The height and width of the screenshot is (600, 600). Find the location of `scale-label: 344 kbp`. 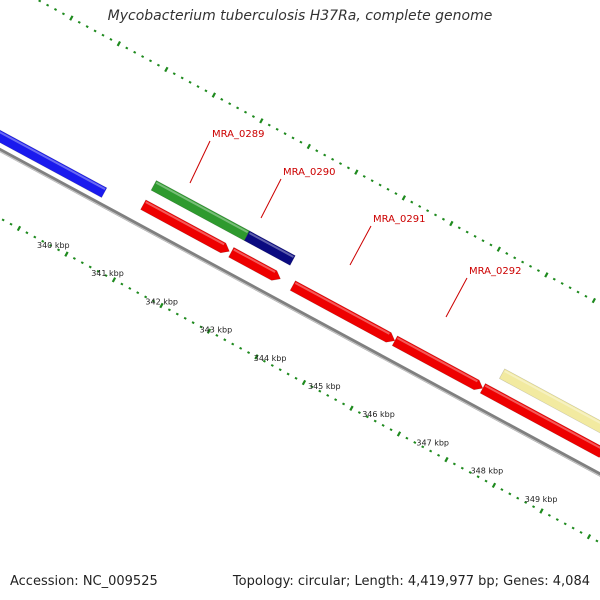

scale-label: 344 kbp is located at coordinates (270, 358).